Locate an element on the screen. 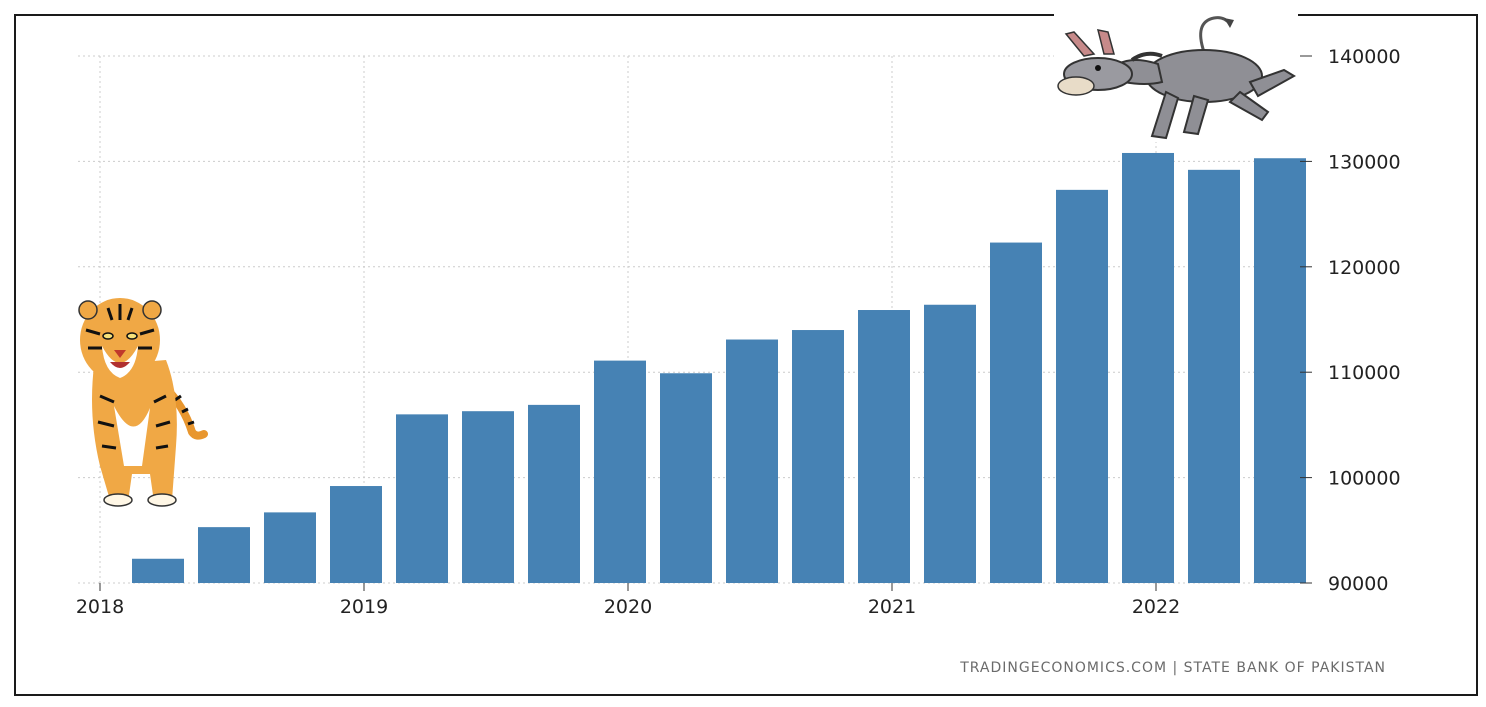  y-tick-label: 120000 is located at coordinates (1364, 268).